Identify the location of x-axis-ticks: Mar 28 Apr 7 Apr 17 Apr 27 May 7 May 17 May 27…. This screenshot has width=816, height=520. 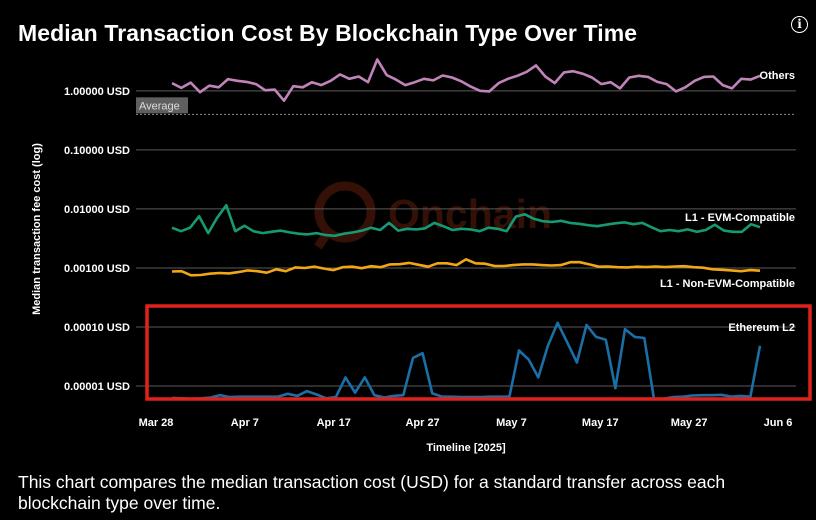
(466, 423).